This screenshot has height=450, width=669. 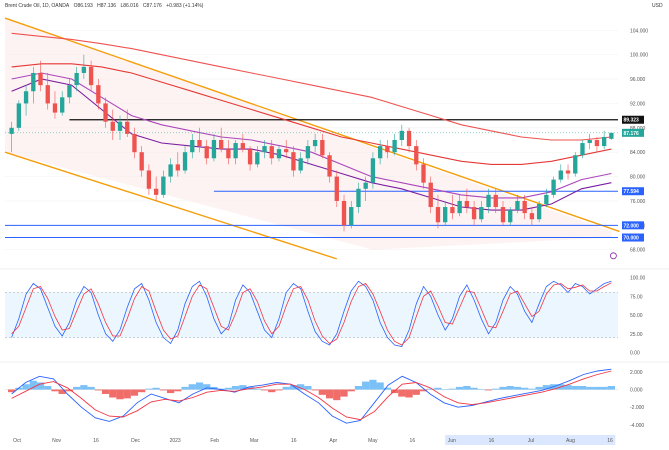 What do you see at coordinates (171, 205) in the screenshot?
I see `channel-lower-line` at bounding box center [171, 205].